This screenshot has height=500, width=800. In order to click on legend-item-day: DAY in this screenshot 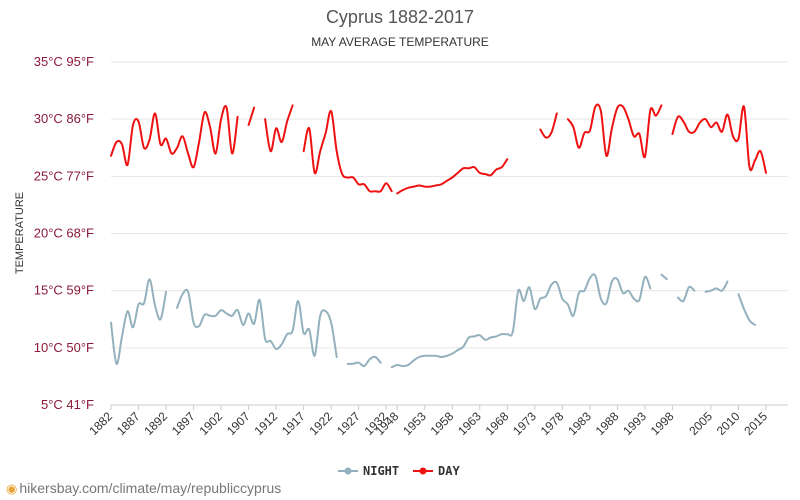, I will do `click(436, 471)`.